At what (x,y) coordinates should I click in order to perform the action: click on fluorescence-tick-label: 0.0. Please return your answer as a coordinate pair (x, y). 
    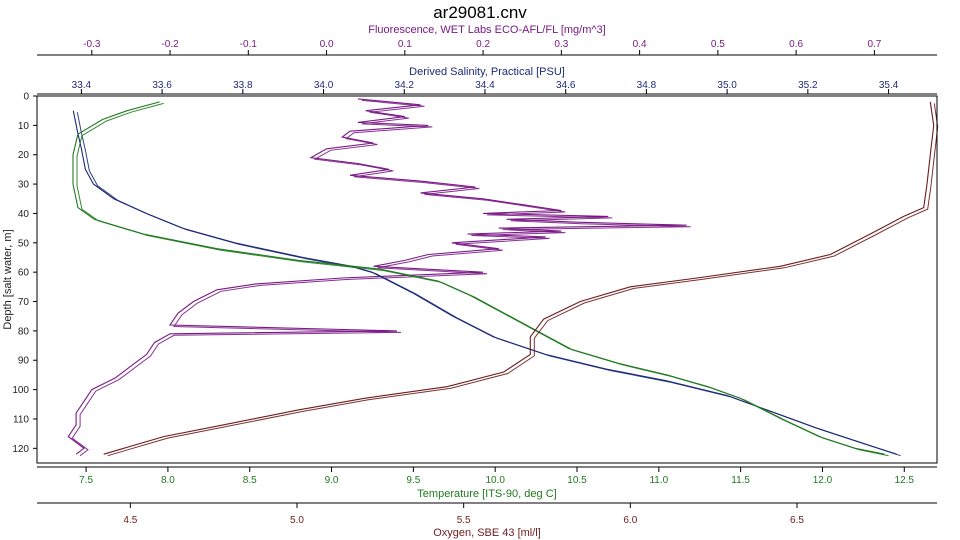
    Looking at the image, I should click on (327, 44).